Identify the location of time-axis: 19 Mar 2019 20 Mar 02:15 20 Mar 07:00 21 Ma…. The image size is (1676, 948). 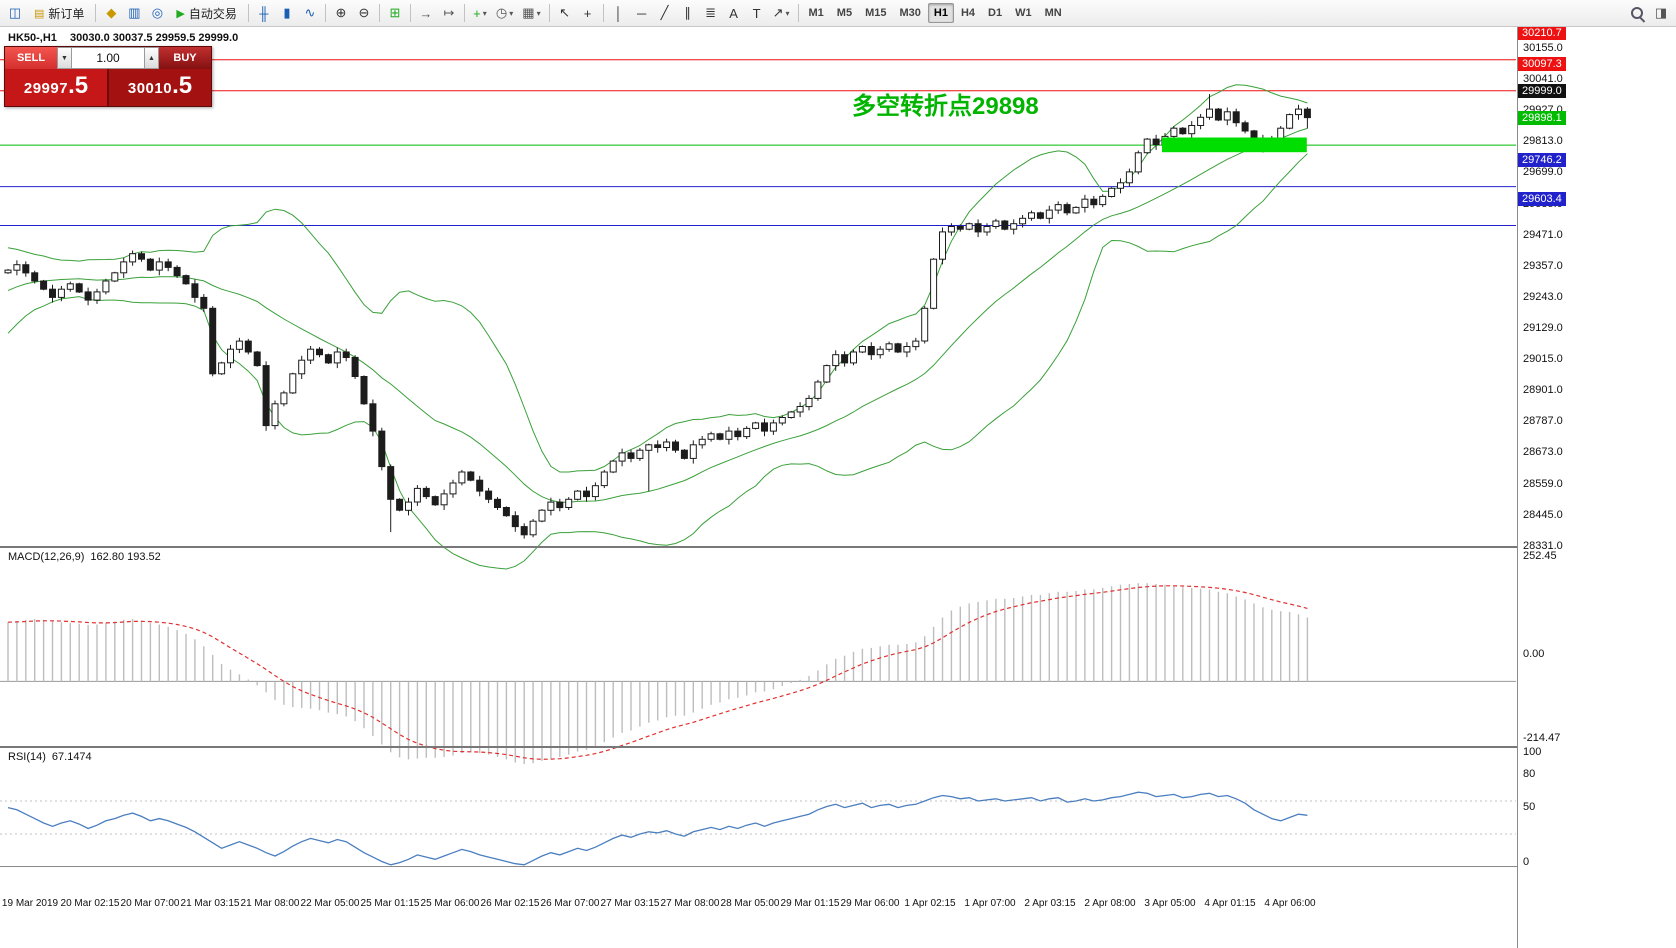
(758, 906).